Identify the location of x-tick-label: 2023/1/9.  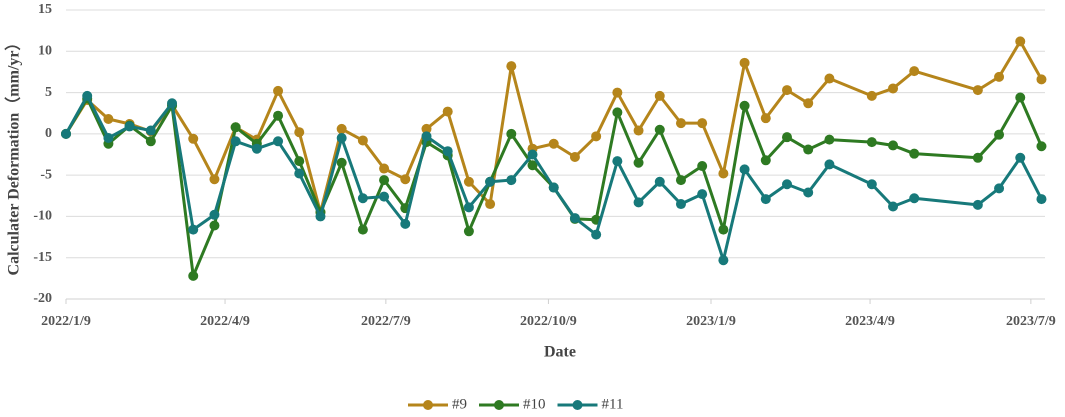
(711, 321).